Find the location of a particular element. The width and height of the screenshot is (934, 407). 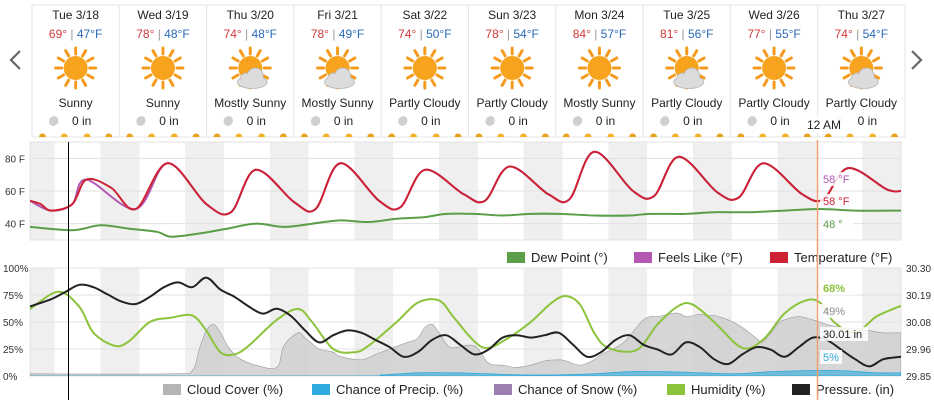

day-card: Tue 3/25 81° | 56°F Partly Cloudy 0 in is located at coordinates (686, 71).